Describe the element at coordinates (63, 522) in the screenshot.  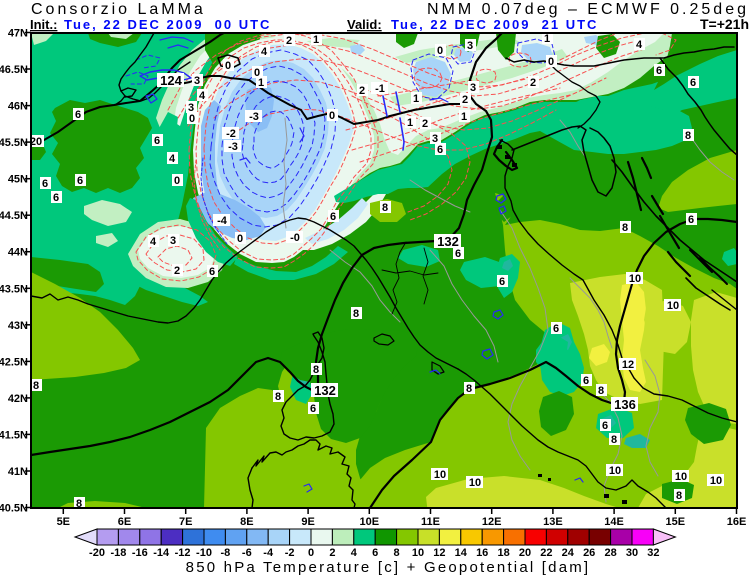
I see `svg-text: 5E` at that location.